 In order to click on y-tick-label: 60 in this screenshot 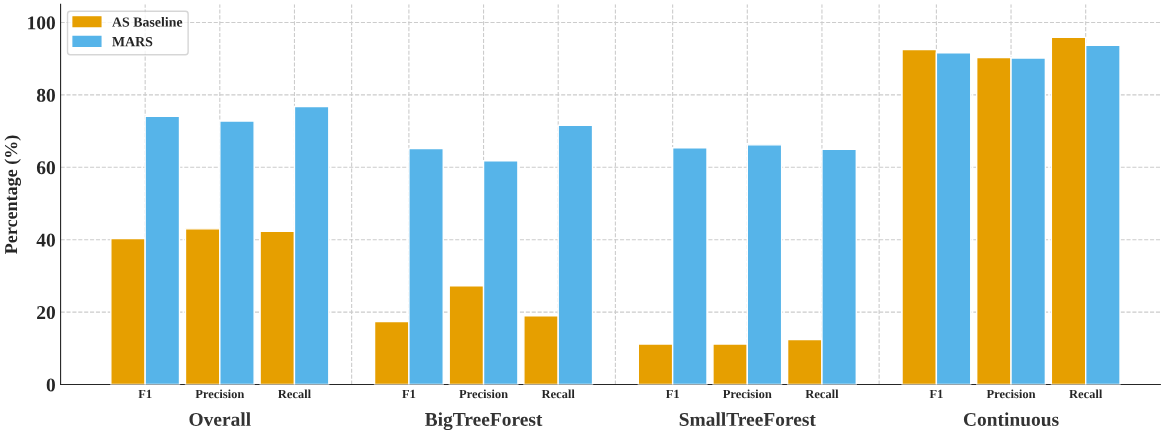, I will do `click(45, 168)`.